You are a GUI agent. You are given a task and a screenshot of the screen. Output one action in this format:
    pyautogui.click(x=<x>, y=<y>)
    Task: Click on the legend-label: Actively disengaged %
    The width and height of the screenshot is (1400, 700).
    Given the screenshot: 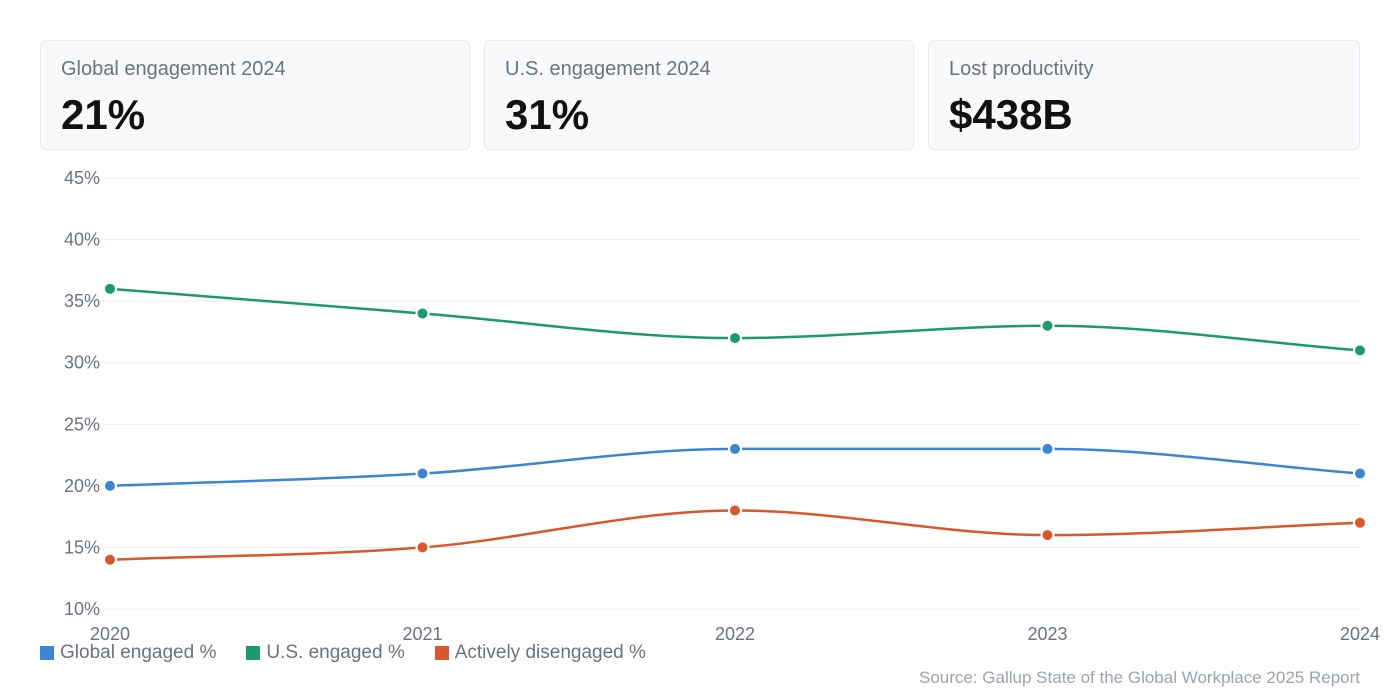 What is the action you would take?
    pyautogui.click(x=550, y=652)
    